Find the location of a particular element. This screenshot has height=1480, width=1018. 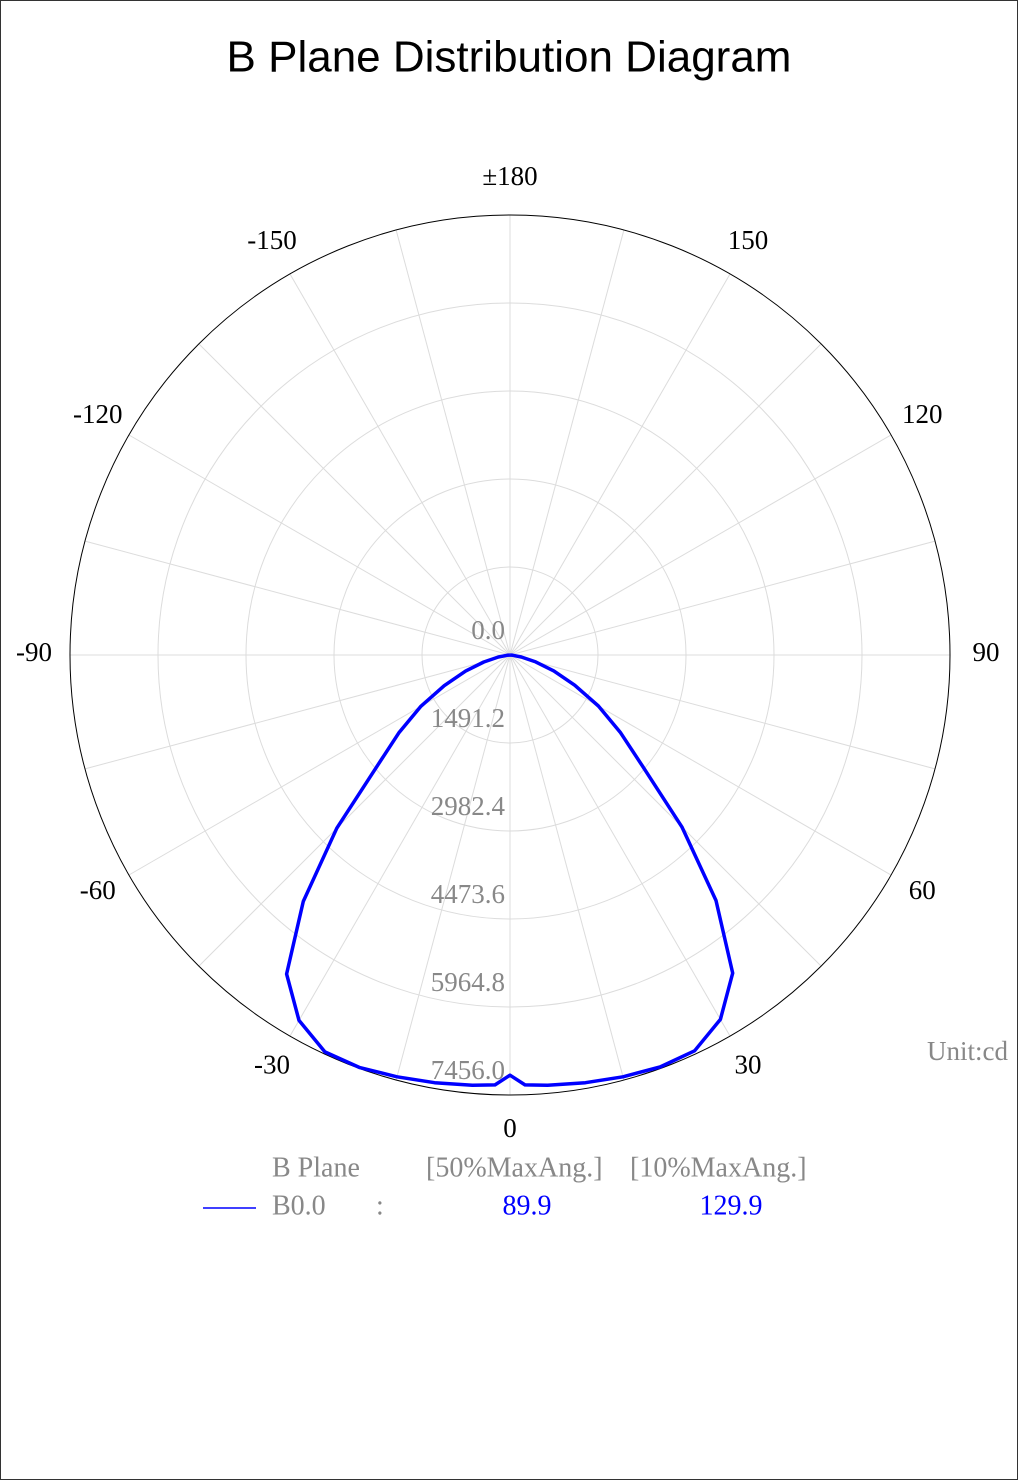

theta-tick-label: 60 is located at coordinates (922, 890).